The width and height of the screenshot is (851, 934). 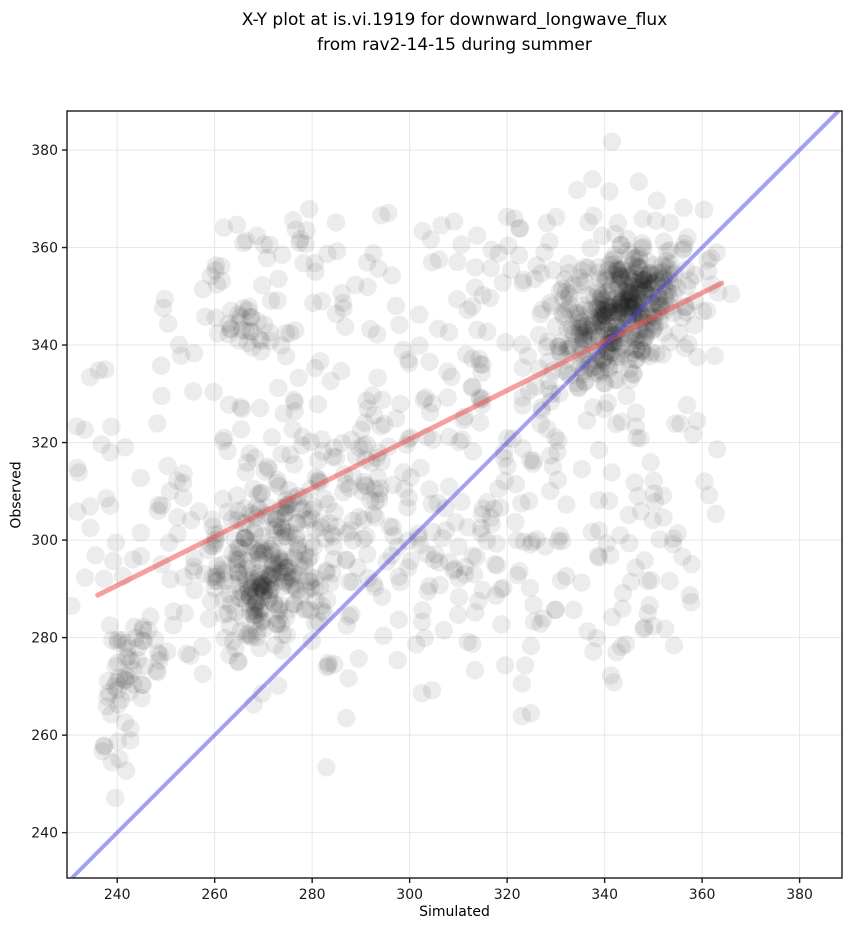 What do you see at coordinates (44, 151) in the screenshot?
I see `y-tick-label: 380` at bounding box center [44, 151].